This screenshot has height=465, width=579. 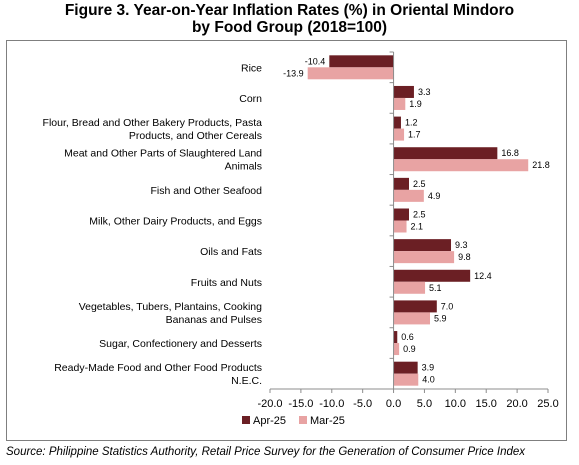 I want to click on x-tick-label: 25.0, so click(x=547, y=404).